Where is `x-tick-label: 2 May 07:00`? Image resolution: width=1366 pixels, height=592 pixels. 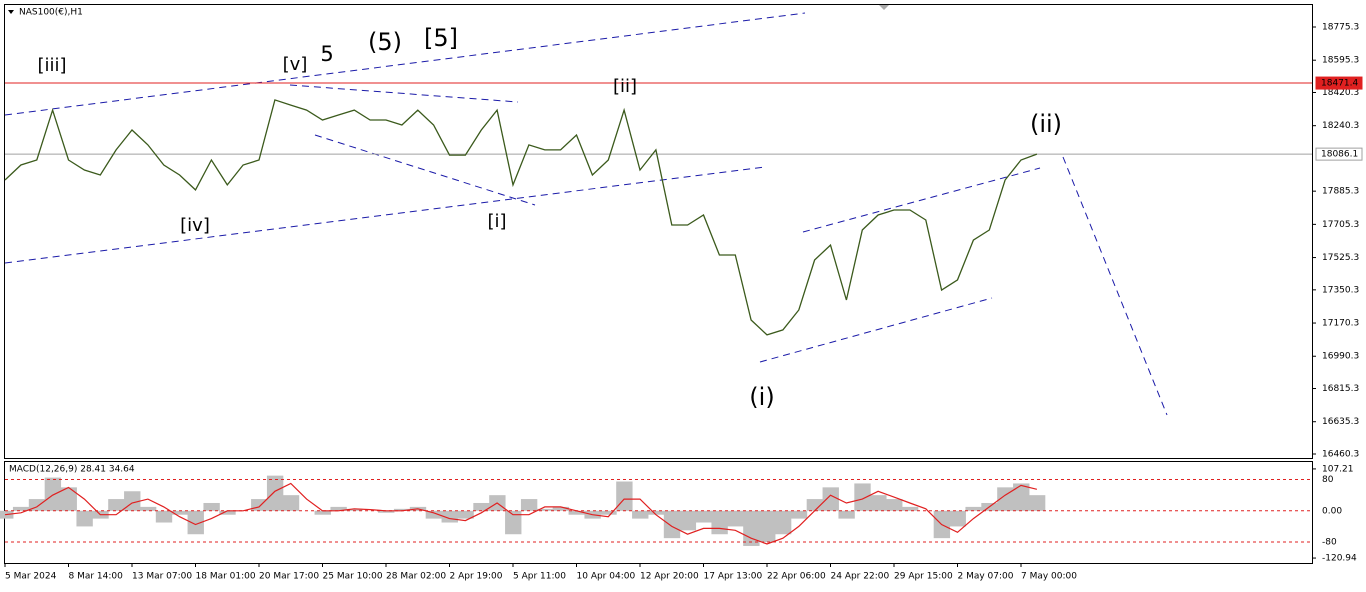
x-tick-label: 2 May 07:00 is located at coordinates (986, 577).